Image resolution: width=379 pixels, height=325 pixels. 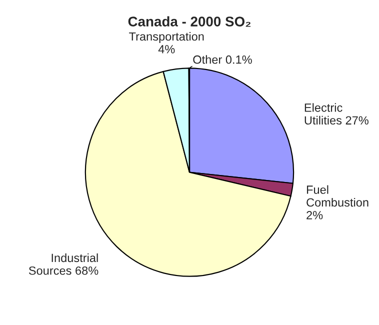 I want to click on data-label: 2%, so click(x=314, y=215).